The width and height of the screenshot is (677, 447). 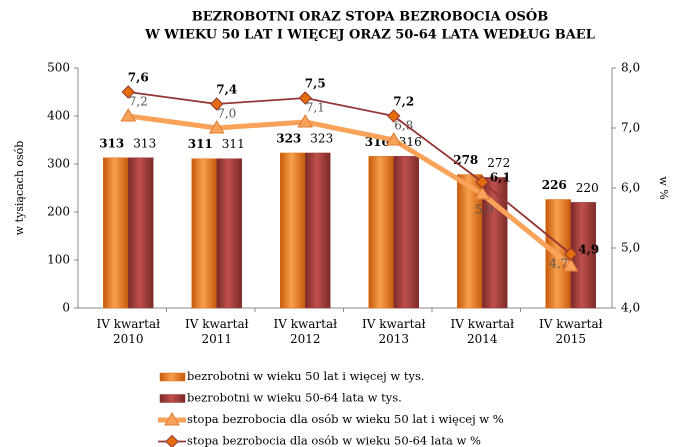 What do you see at coordinates (570, 339) in the screenshot?
I see `x-tick-label-line: 2015` at bounding box center [570, 339].